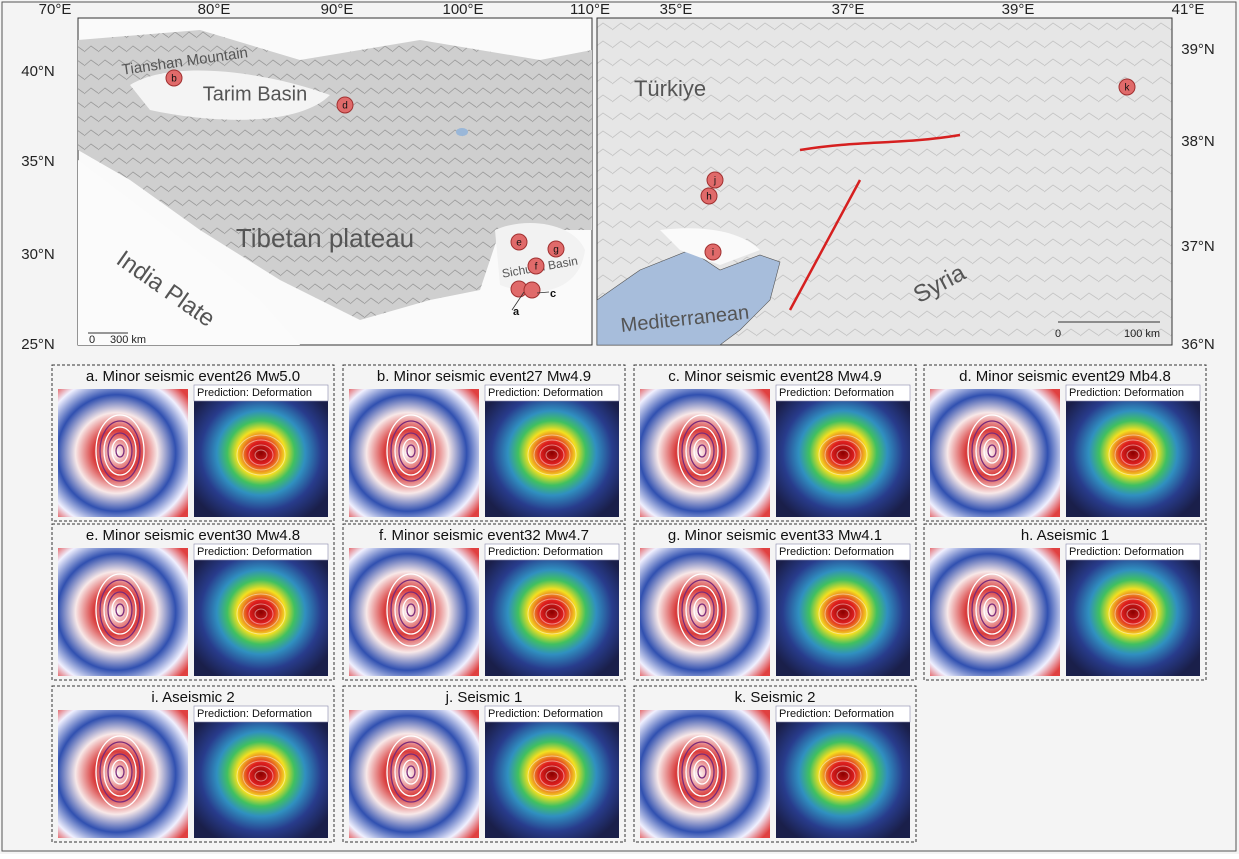 The image size is (1239, 859). What do you see at coordinates (775, 535) in the screenshot?
I see `panel-title: g. Minor seismic event33 Mw4.1` at bounding box center [775, 535].